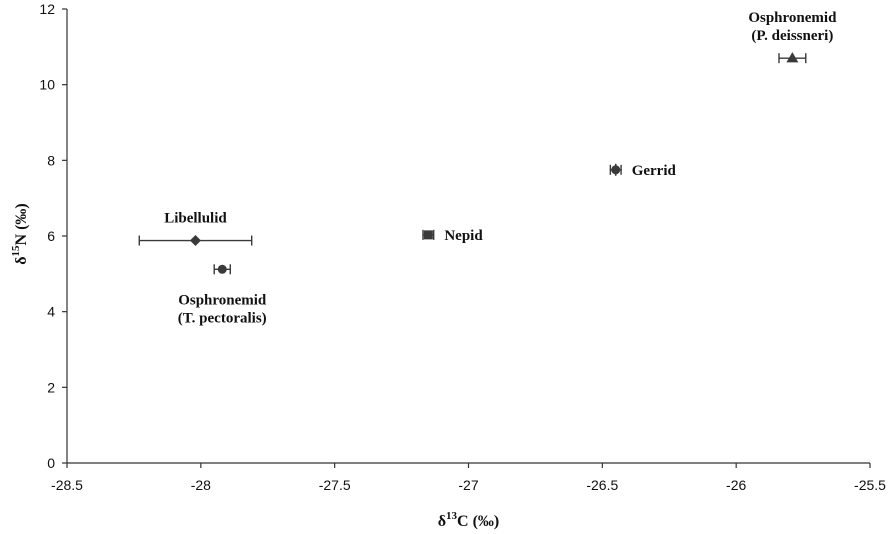 The width and height of the screenshot is (894, 534). I want to click on marker-square, so click(428, 235).